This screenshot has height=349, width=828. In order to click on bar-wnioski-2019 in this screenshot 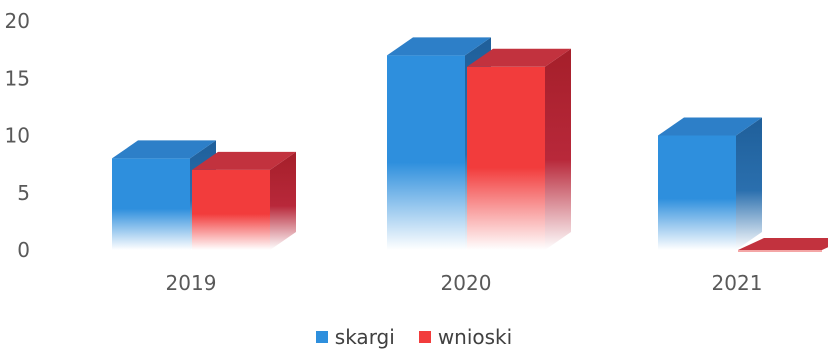, I will do `click(244, 200)`.